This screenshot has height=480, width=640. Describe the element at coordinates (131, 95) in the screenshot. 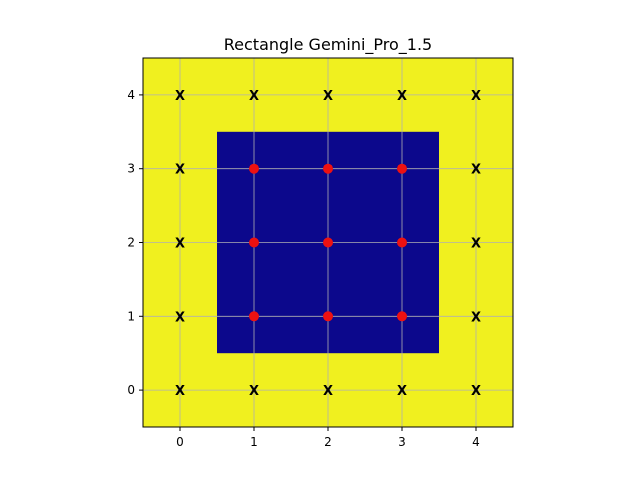

I see `y-tick-label: 4` at that location.